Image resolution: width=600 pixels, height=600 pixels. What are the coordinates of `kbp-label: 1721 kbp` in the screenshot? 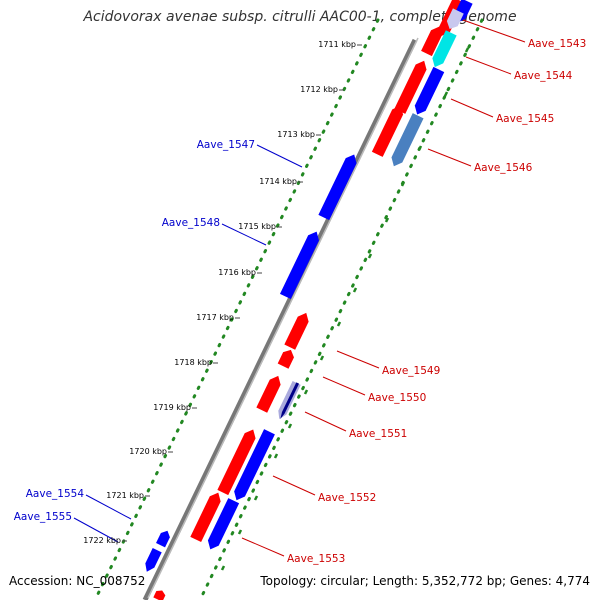 It's located at (125, 495).